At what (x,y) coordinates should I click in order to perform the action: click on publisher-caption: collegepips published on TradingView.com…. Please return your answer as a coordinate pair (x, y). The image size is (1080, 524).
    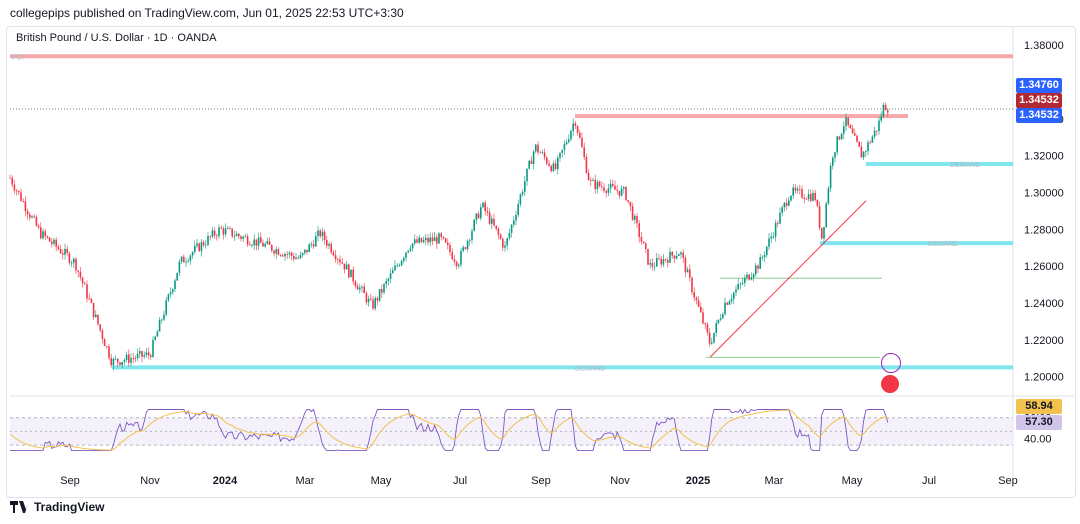
    Looking at the image, I should click on (207, 13).